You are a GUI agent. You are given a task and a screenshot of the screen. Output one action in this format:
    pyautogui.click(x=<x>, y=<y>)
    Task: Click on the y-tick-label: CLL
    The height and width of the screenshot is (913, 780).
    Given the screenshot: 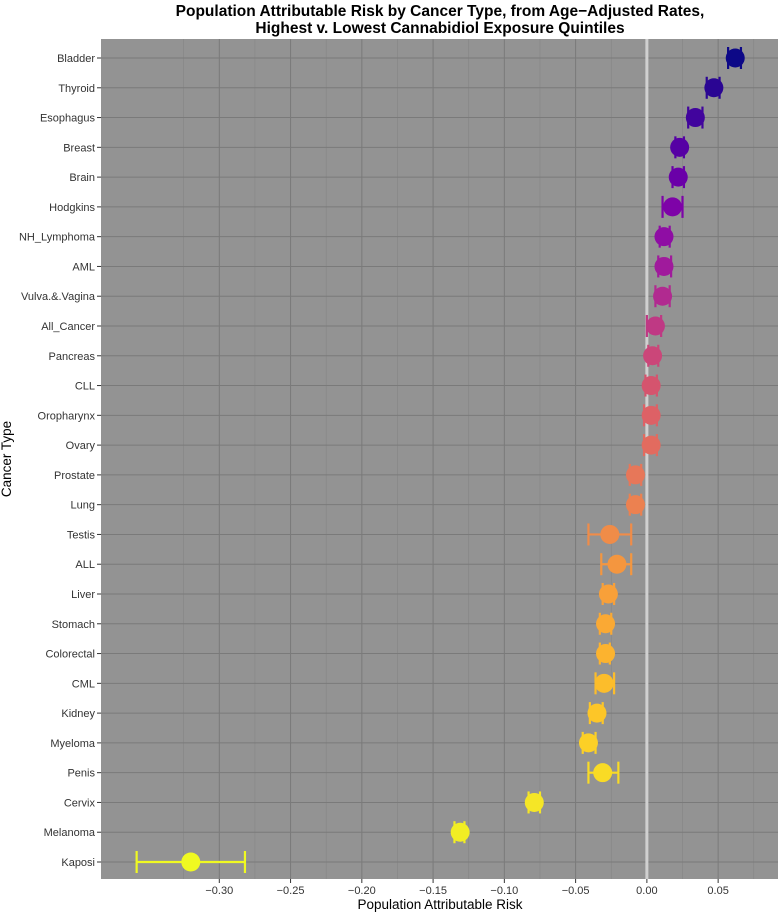 What is the action you would take?
    pyautogui.click(x=85, y=387)
    